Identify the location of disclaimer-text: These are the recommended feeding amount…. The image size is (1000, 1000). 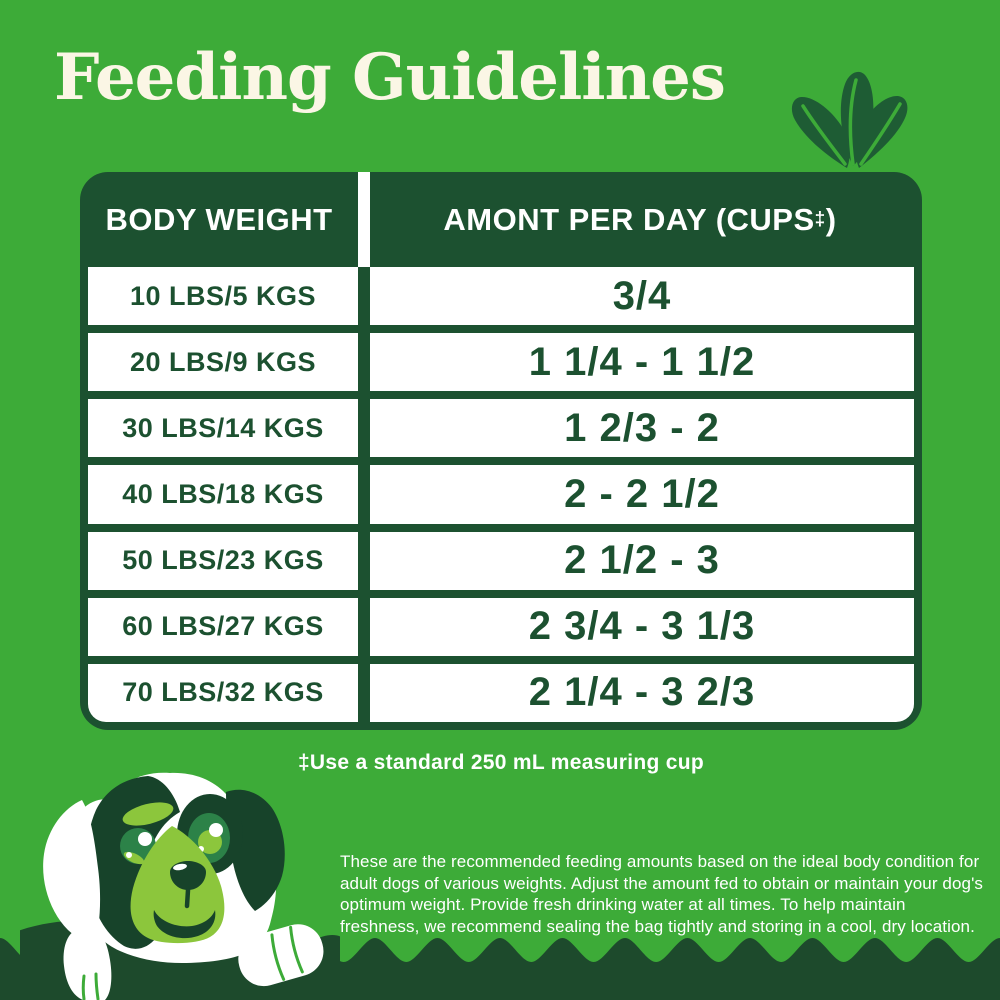
(662, 894).